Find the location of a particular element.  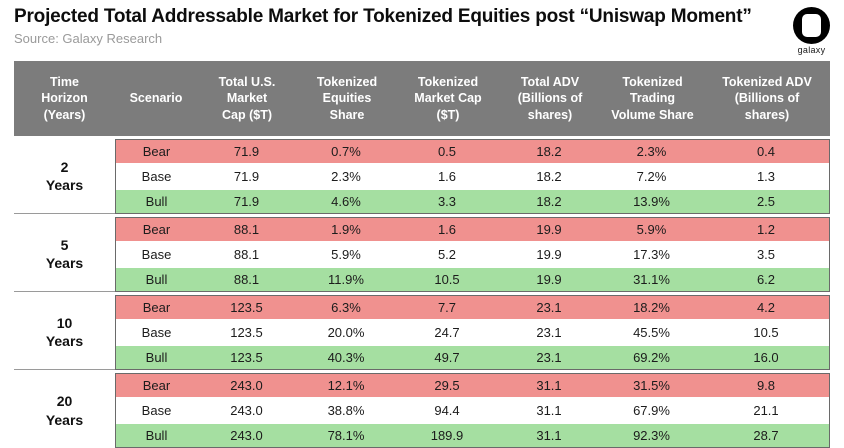

horizon-value: 10 is located at coordinates (64, 322).